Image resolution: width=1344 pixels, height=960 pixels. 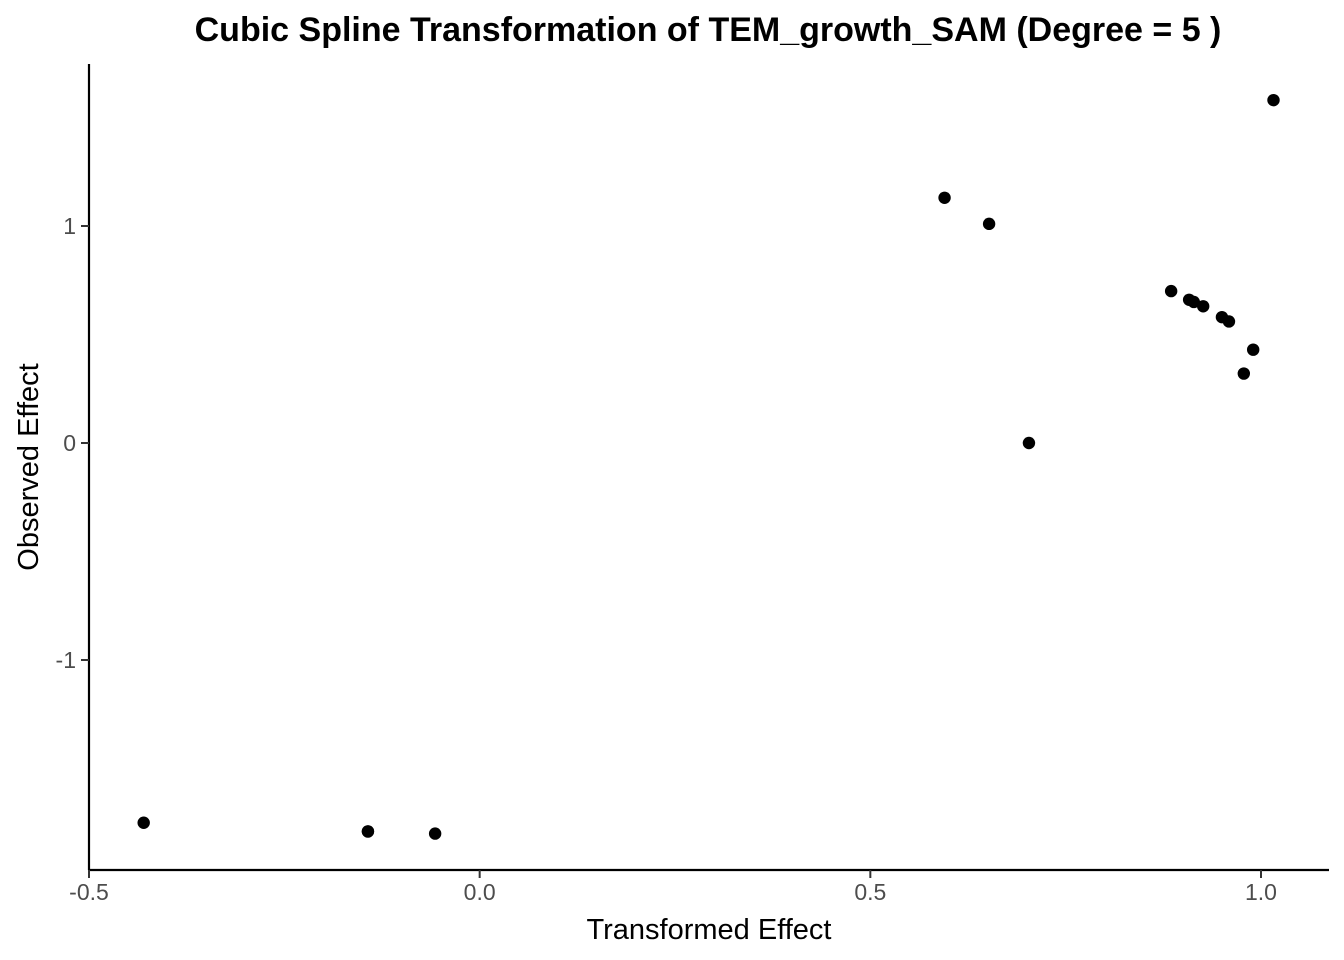 I want to click on x-axis: -0.5 0.0 0.5 1.0, so click(x=699, y=886).